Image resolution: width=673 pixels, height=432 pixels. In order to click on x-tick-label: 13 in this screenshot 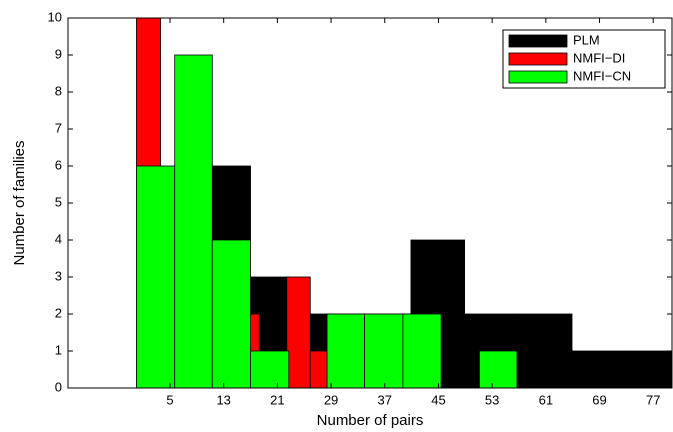, I will do `click(223, 399)`.